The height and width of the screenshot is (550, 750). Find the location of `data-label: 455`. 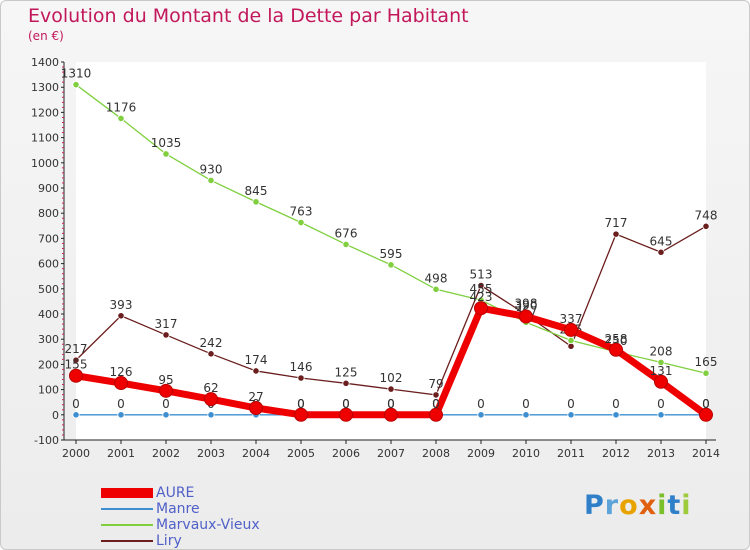

data-label: 455 is located at coordinates (481, 289).